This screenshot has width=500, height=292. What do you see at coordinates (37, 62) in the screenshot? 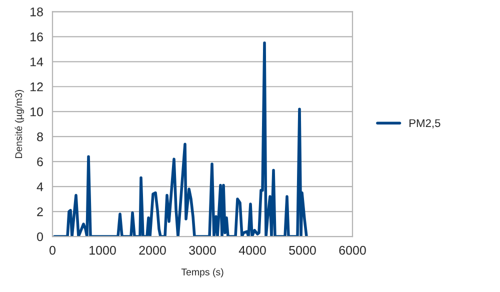
I see `y-tick-label: 14` at bounding box center [37, 62].